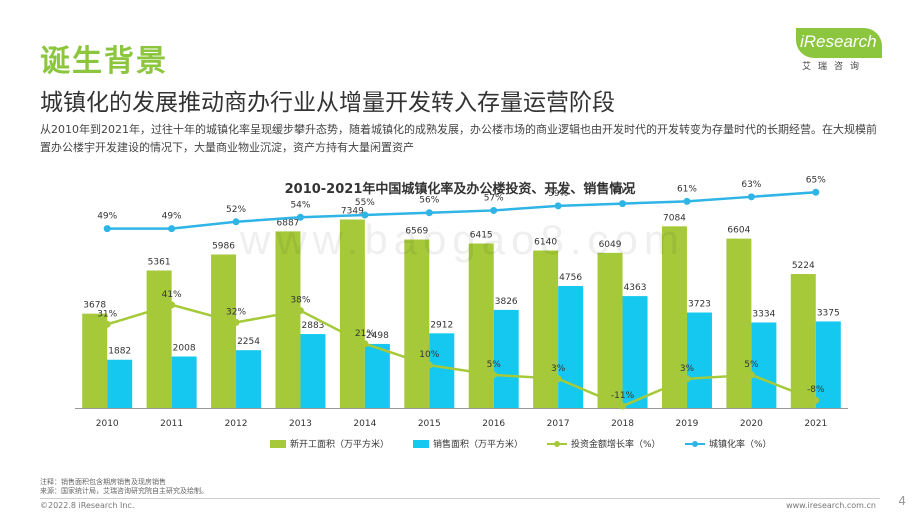 This screenshot has height=518, width=920. What do you see at coordinates (558, 194) in the screenshot?
I see `urbanization-rate-label: 59%` at bounding box center [558, 194].